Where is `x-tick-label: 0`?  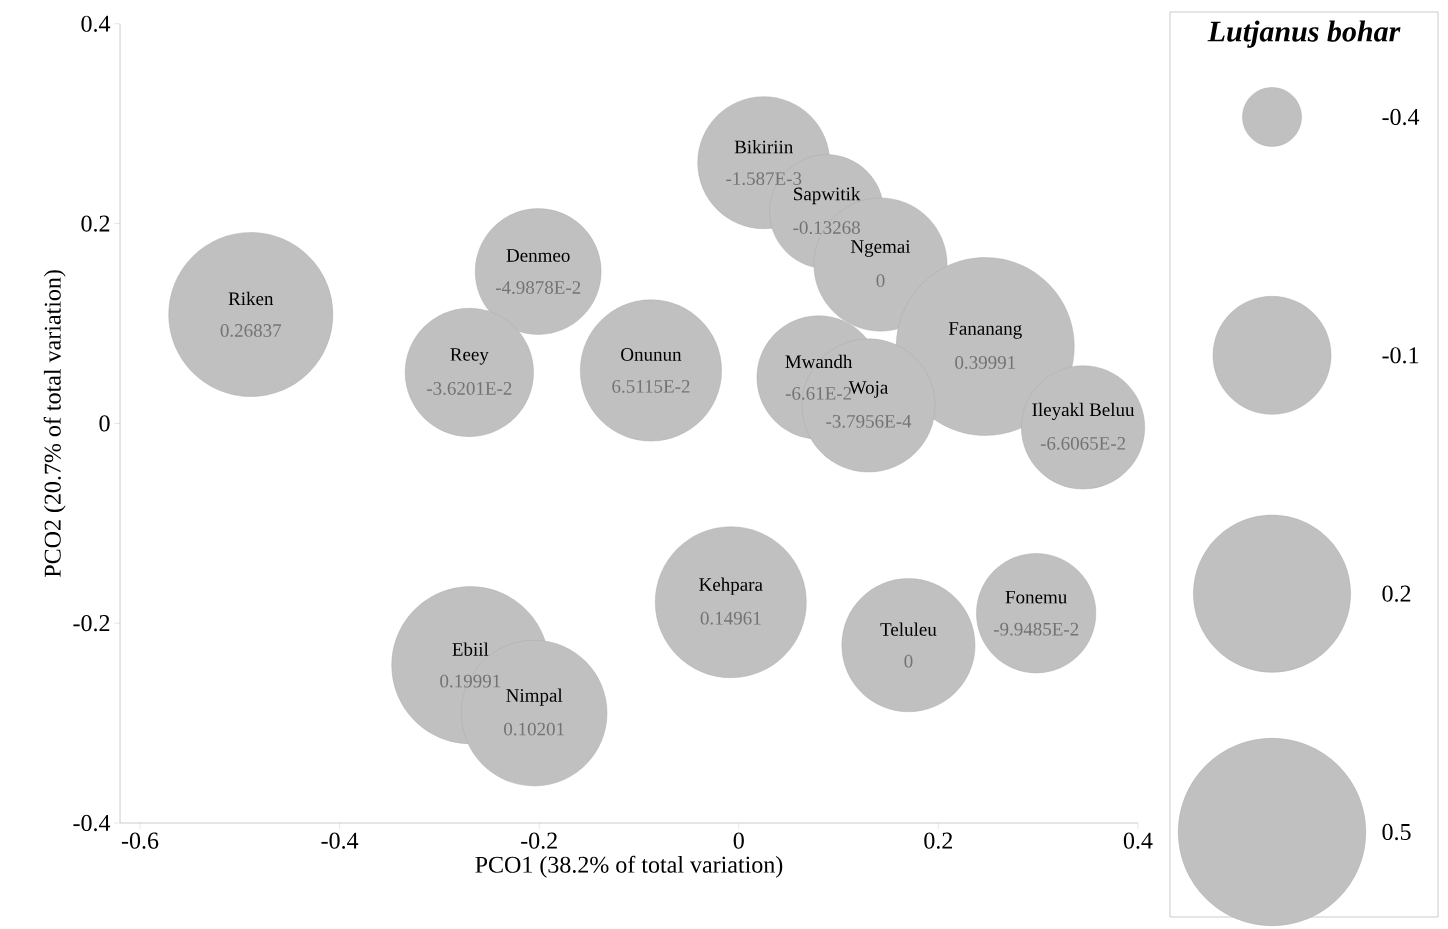 x-tick-label: 0 is located at coordinates (738, 840).